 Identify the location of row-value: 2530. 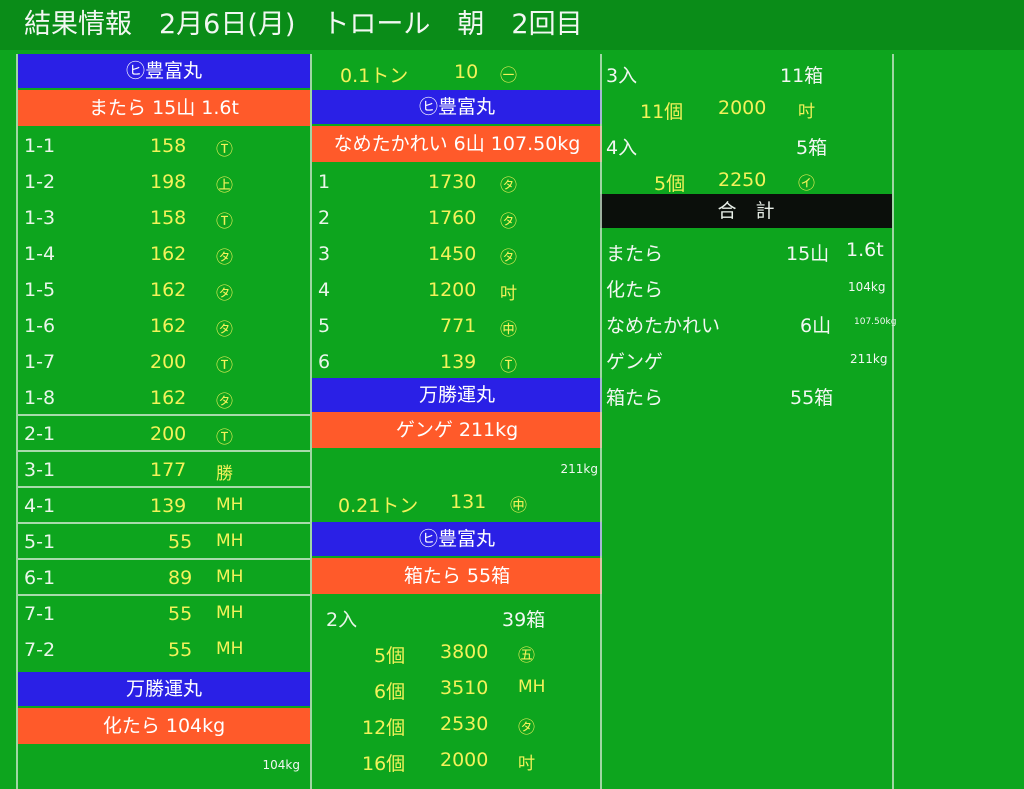
(464, 724).